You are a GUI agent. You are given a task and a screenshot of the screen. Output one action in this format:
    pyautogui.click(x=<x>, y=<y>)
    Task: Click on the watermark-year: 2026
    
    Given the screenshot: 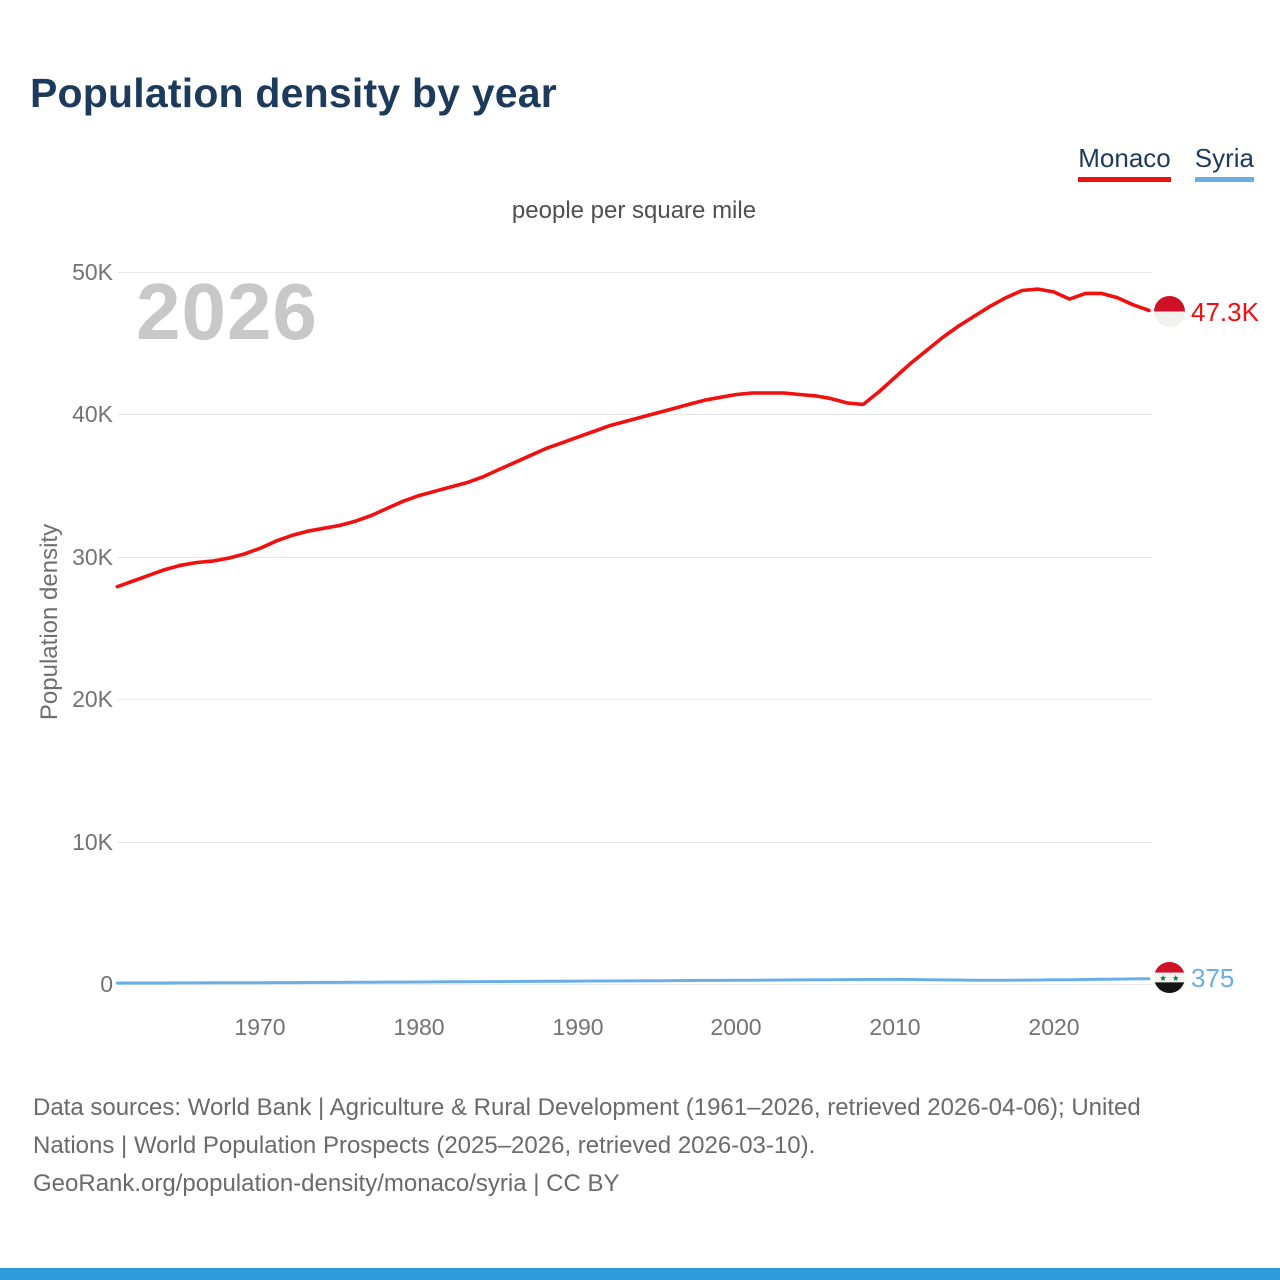 What is the action you would take?
    pyautogui.click(x=227, y=311)
    